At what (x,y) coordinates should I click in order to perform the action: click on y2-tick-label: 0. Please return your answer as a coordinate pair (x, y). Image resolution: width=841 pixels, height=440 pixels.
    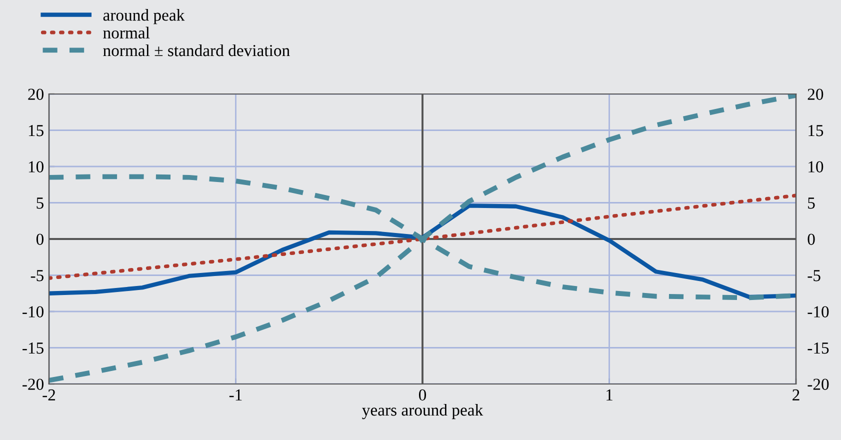
    Looking at the image, I should click on (811, 239).